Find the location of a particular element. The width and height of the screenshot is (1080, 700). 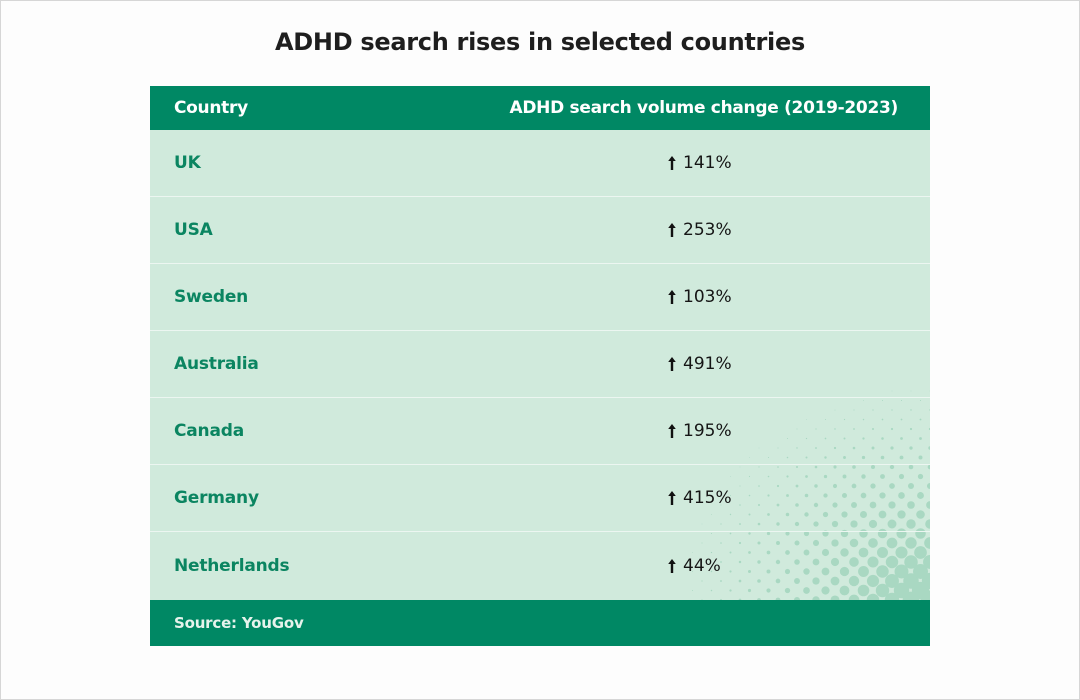

table-row: Netherlands 44% is located at coordinates (540, 566).